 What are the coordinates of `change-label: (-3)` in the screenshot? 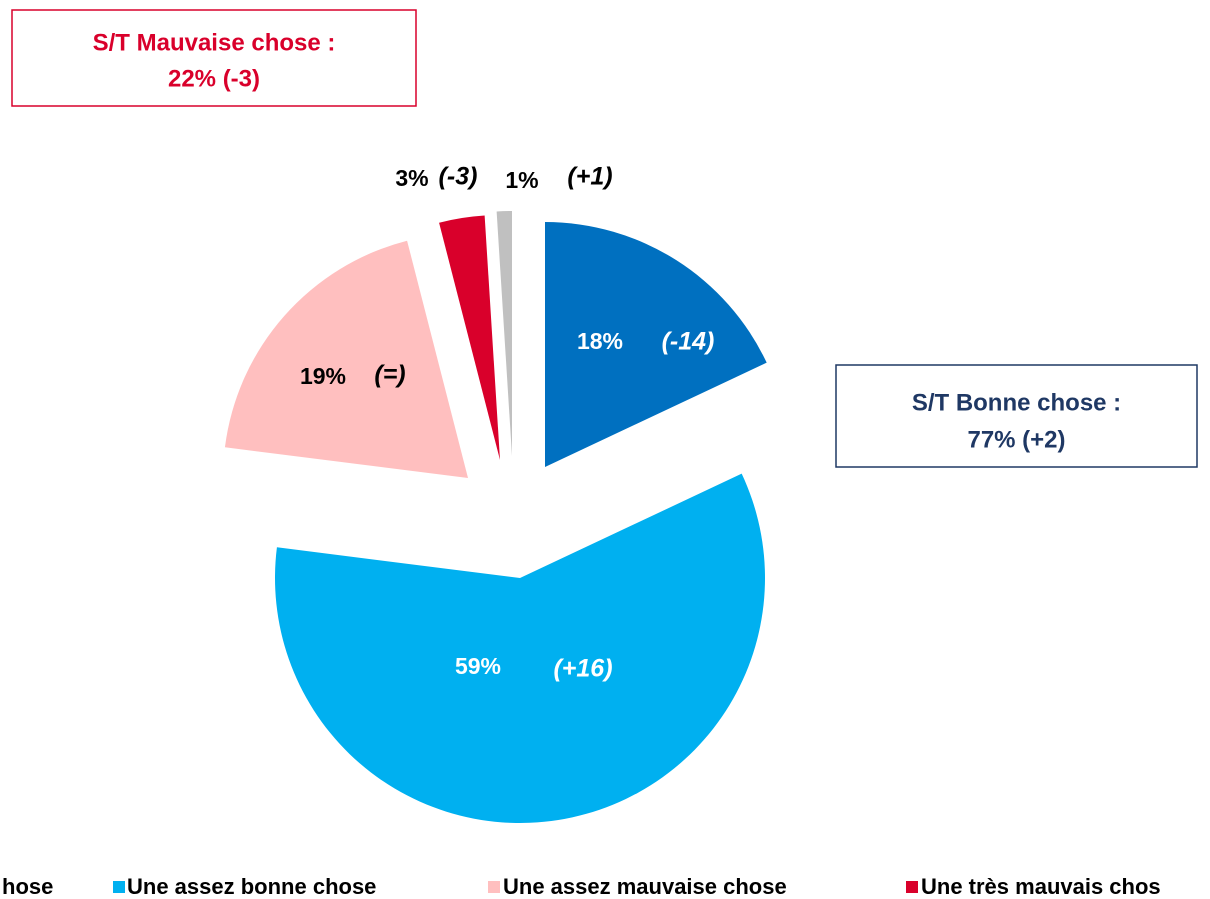 It's located at (458, 177).